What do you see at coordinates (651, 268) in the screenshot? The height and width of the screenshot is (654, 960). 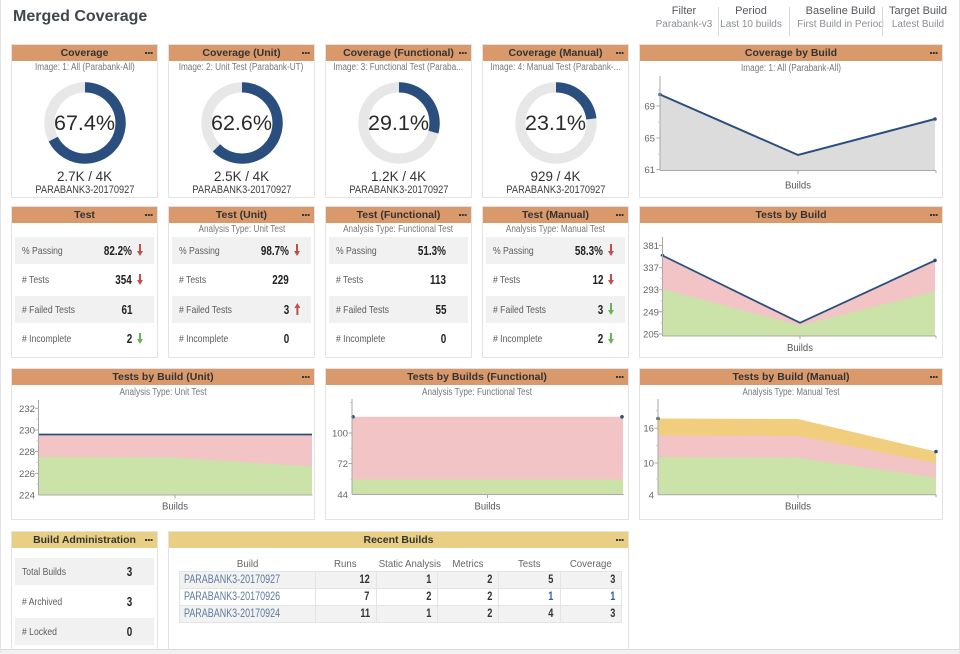 I see `svg-text: 337` at bounding box center [651, 268].